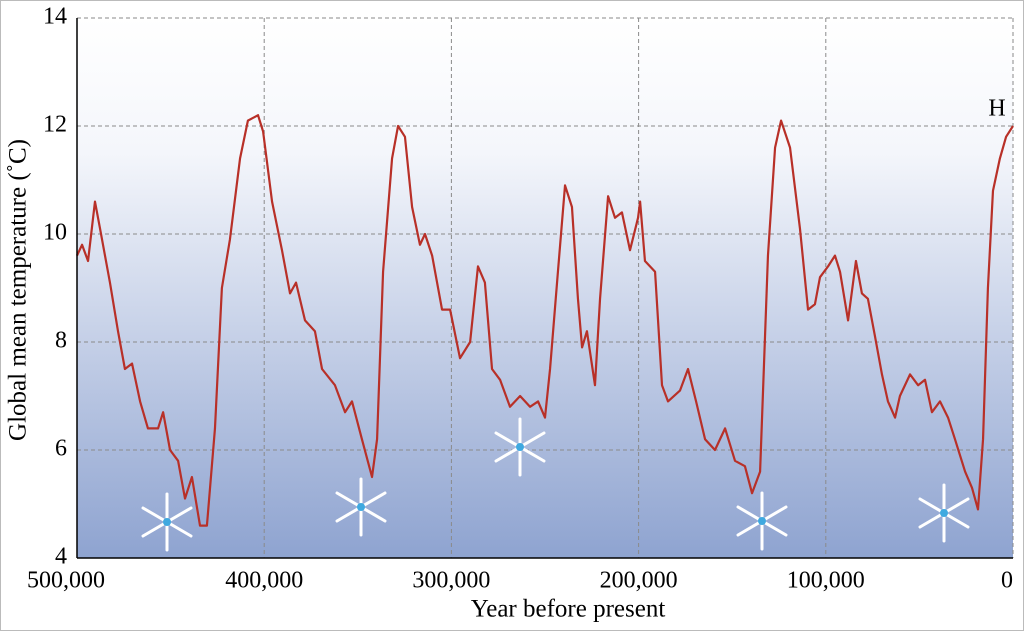 Image resolution: width=1024 pixels, height=631 pixels. What do you see at coordinates (55, 125) in the screenshot?
I see `y-tick-label: 12` at bounding box center [55, 125].